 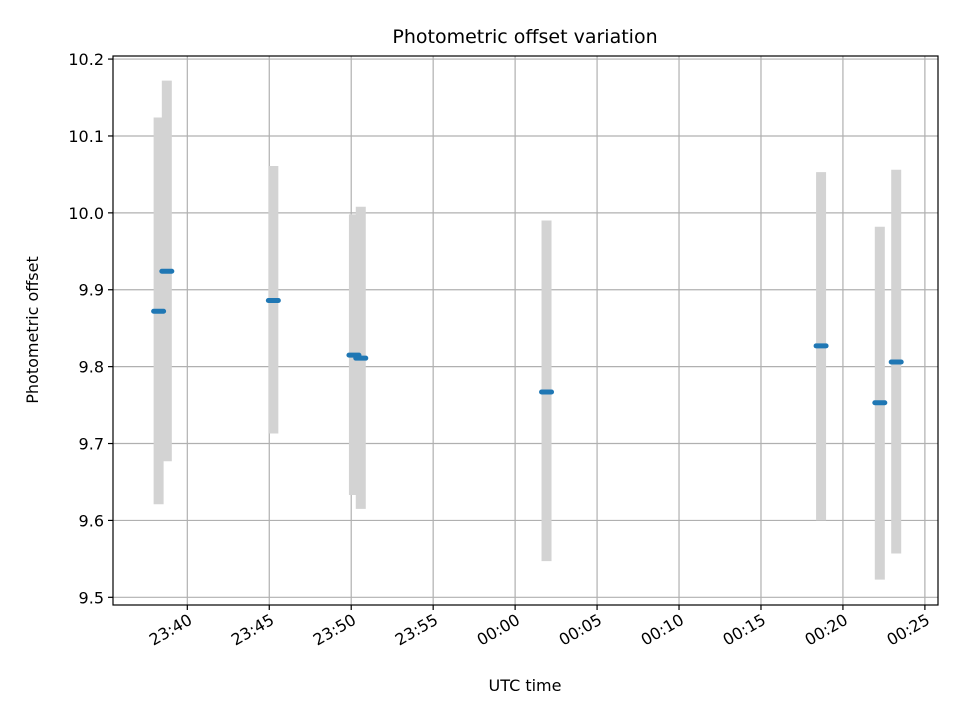 What do you see at coordinates (86, 136) in the screenshot?
I see `y-tick-label: 10.1` at bounding box center [86, 136].